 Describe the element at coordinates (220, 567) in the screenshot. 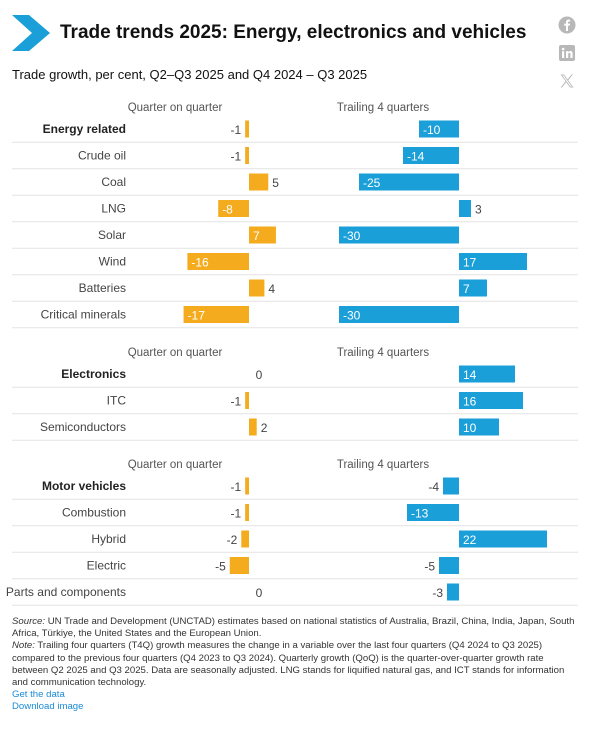

I see `qoq-value-label: -5` at that location.